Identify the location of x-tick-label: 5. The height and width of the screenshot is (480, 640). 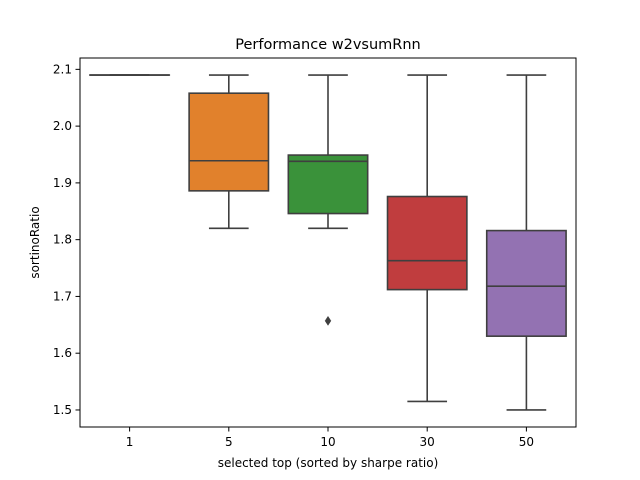
(229, 442).